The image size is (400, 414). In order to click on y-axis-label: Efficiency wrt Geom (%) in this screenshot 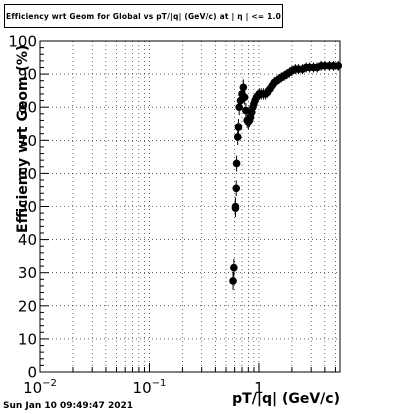, I will do `click(23, 138)`.